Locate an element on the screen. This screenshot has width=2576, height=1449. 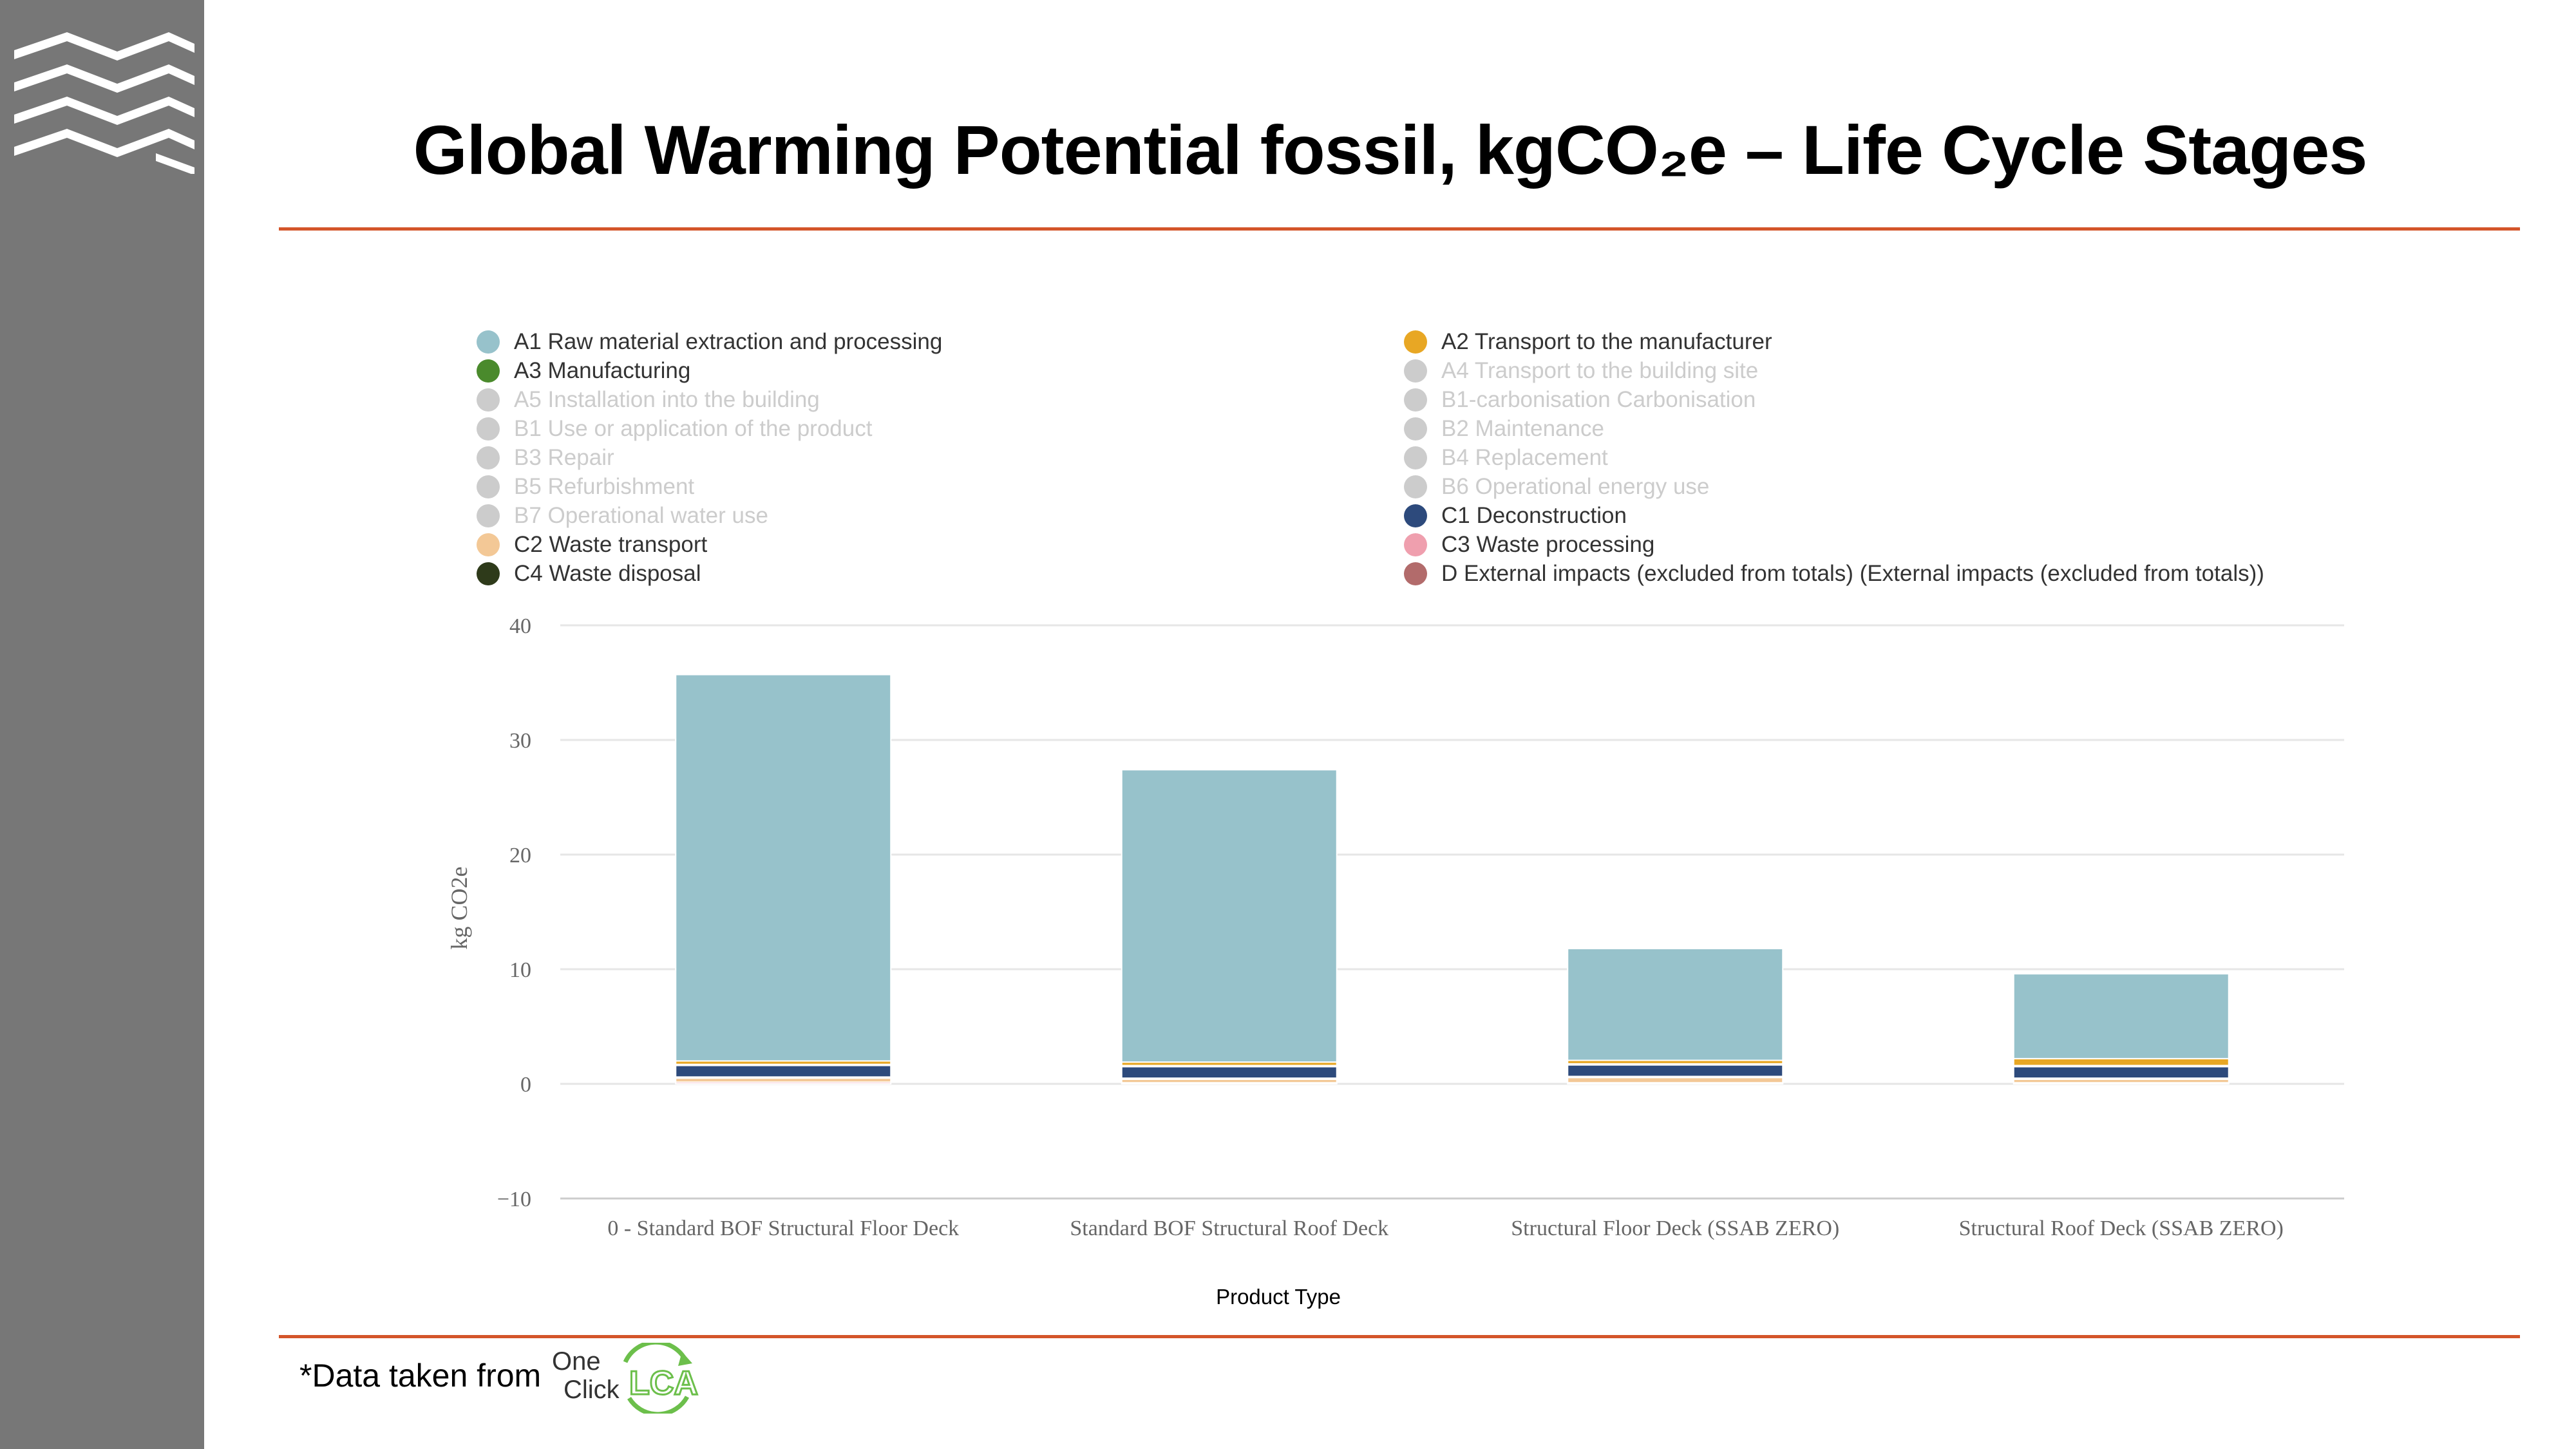
logo-lca-text: LCA is located at coordinates (663, 1384).